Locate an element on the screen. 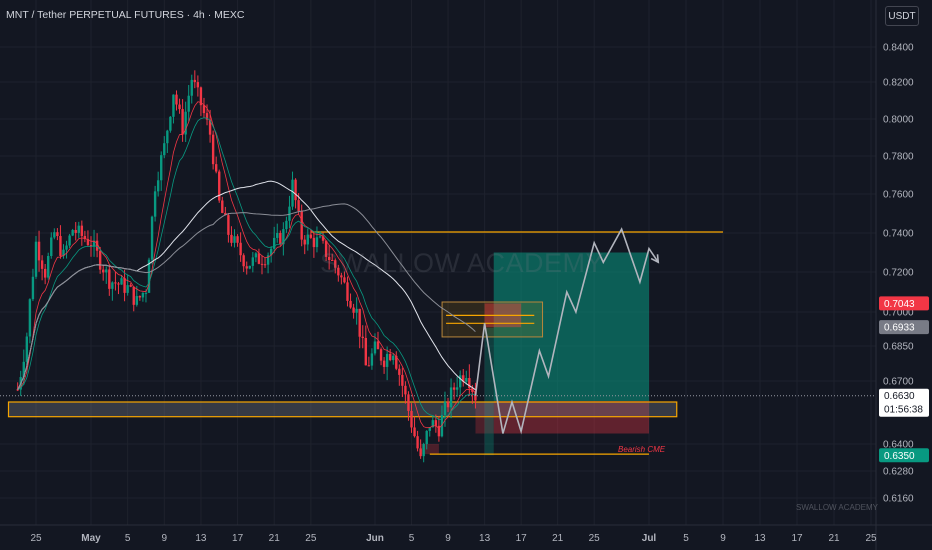  price-tick-label: 0.7400 is located at coordinates (898, 234).